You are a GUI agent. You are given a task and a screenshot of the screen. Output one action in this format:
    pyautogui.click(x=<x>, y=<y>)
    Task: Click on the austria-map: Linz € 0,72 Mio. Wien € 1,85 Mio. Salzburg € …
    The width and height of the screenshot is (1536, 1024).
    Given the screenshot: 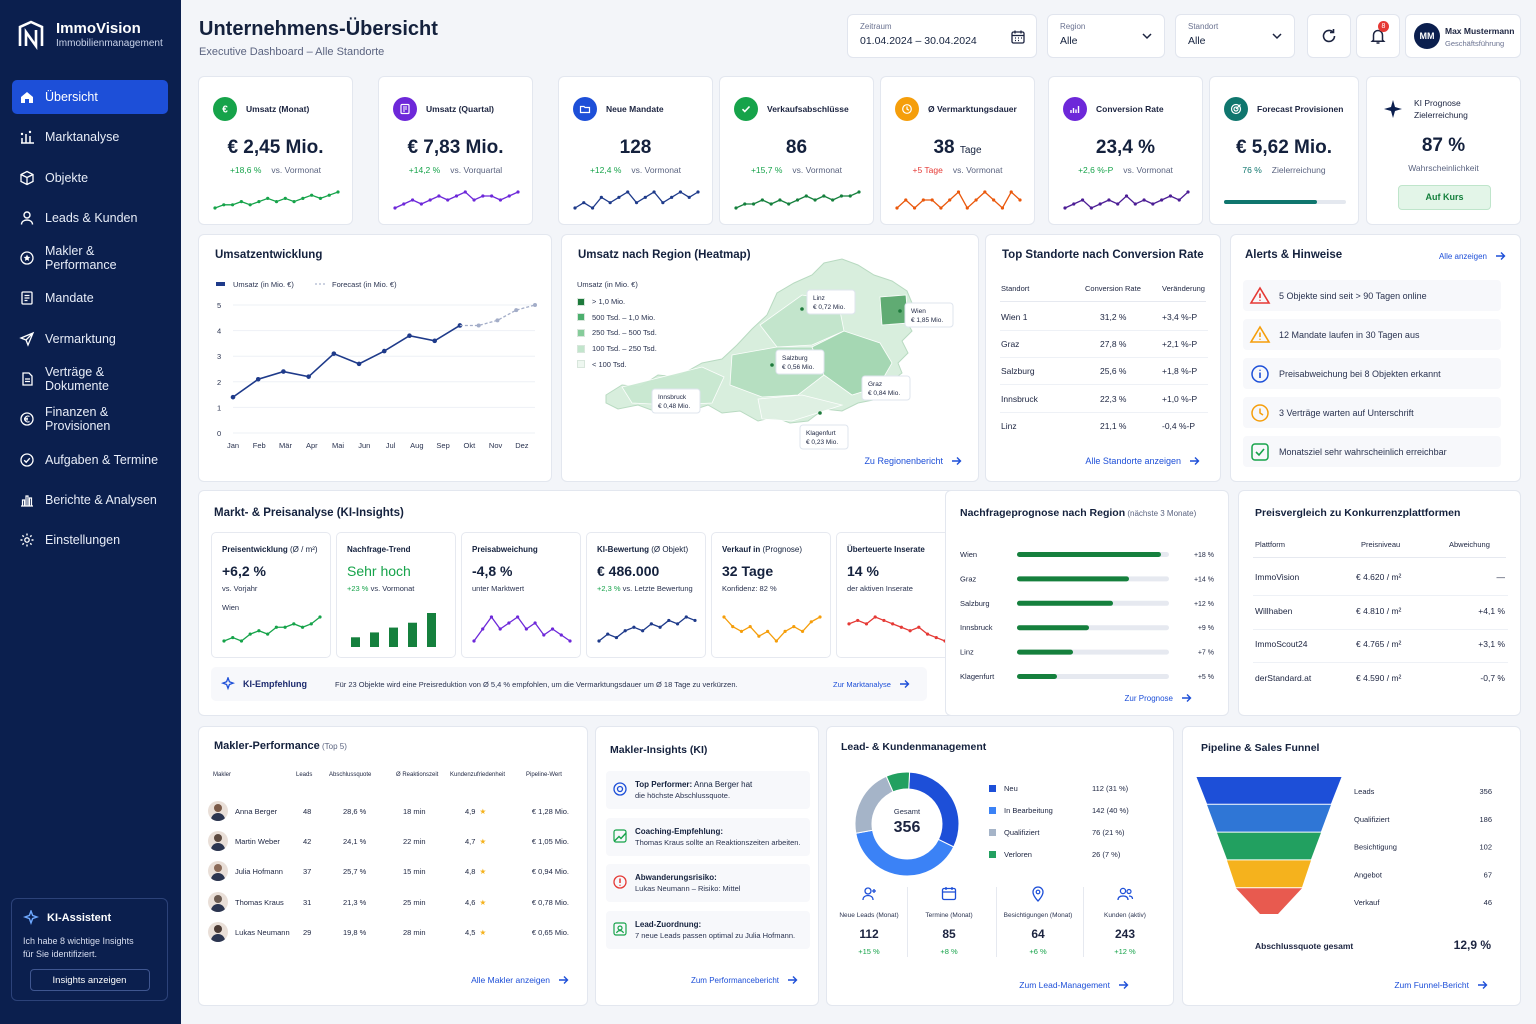 What is the action you would take?
    pyautogui.click(x=771, y=359)
    